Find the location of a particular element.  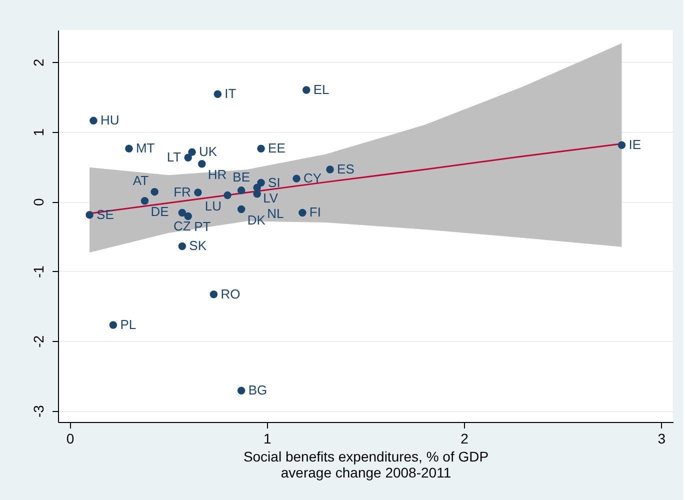

annotation: IT is located at coordinates (230, 94).